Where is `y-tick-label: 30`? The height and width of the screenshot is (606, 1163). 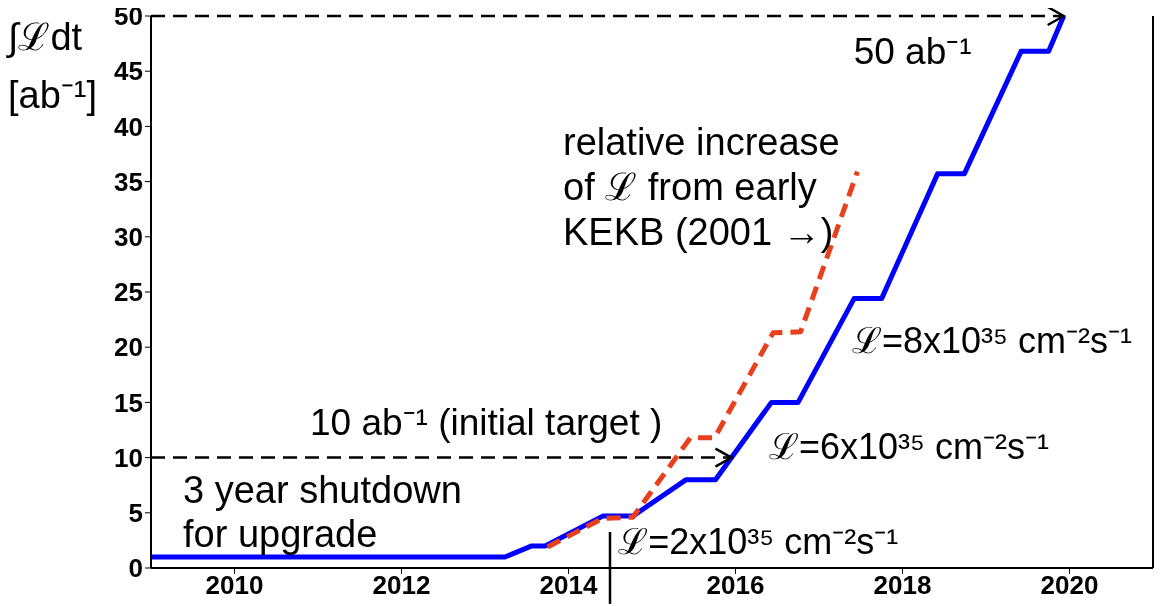
y-tick-label: 30 is located at coordinates (128, 237).